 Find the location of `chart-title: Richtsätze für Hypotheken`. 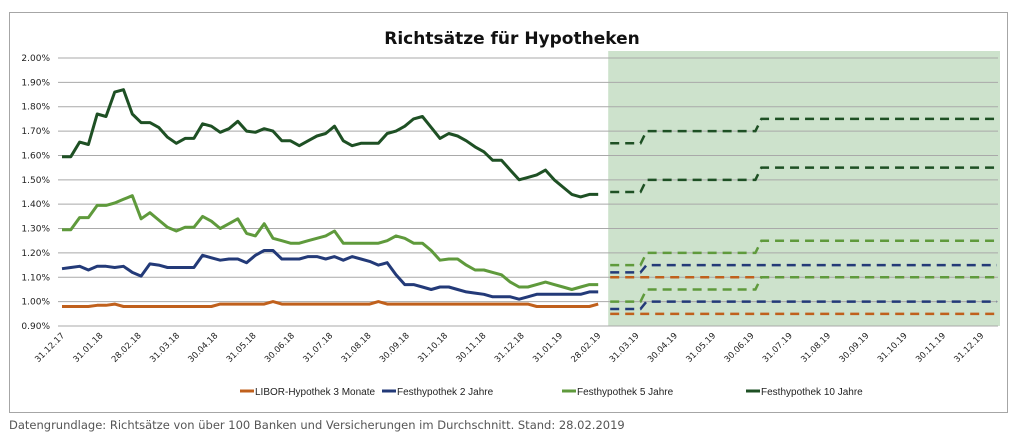

chart-title: Richtsätze für Hypotheken is located at coordinates (511, 39).